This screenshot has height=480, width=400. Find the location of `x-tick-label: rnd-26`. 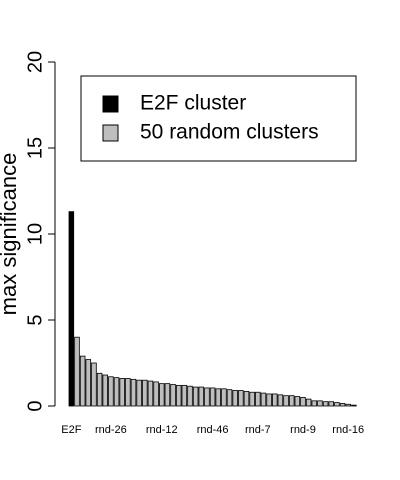

x-tick-label: rnd-26 is located at coordinates (111, 430).